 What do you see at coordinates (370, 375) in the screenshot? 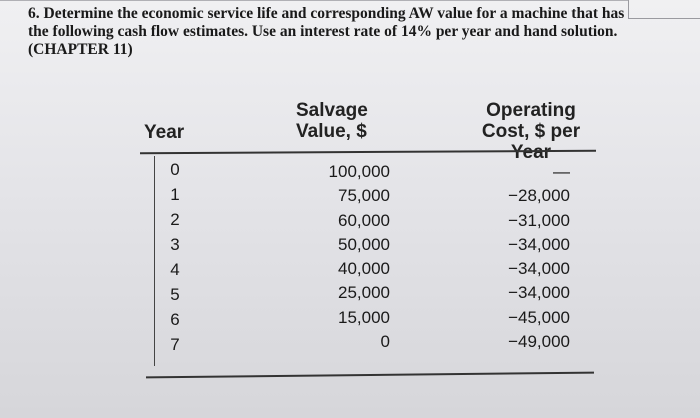
I see `table-bottom-rule` at bounding box center [370, 375].